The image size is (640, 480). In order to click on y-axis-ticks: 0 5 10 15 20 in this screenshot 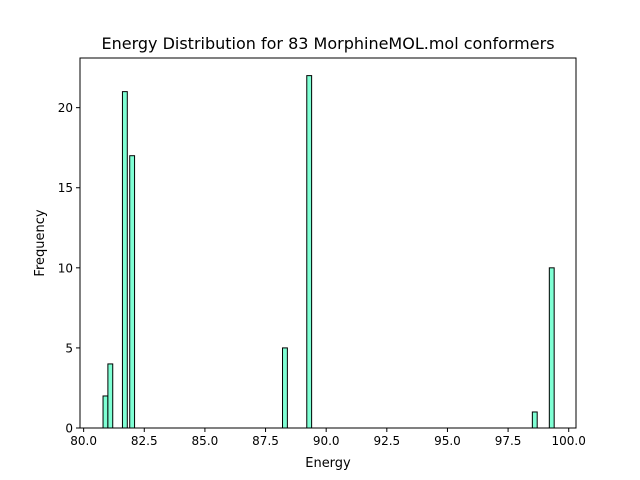, I will do `click(69, 268)`.